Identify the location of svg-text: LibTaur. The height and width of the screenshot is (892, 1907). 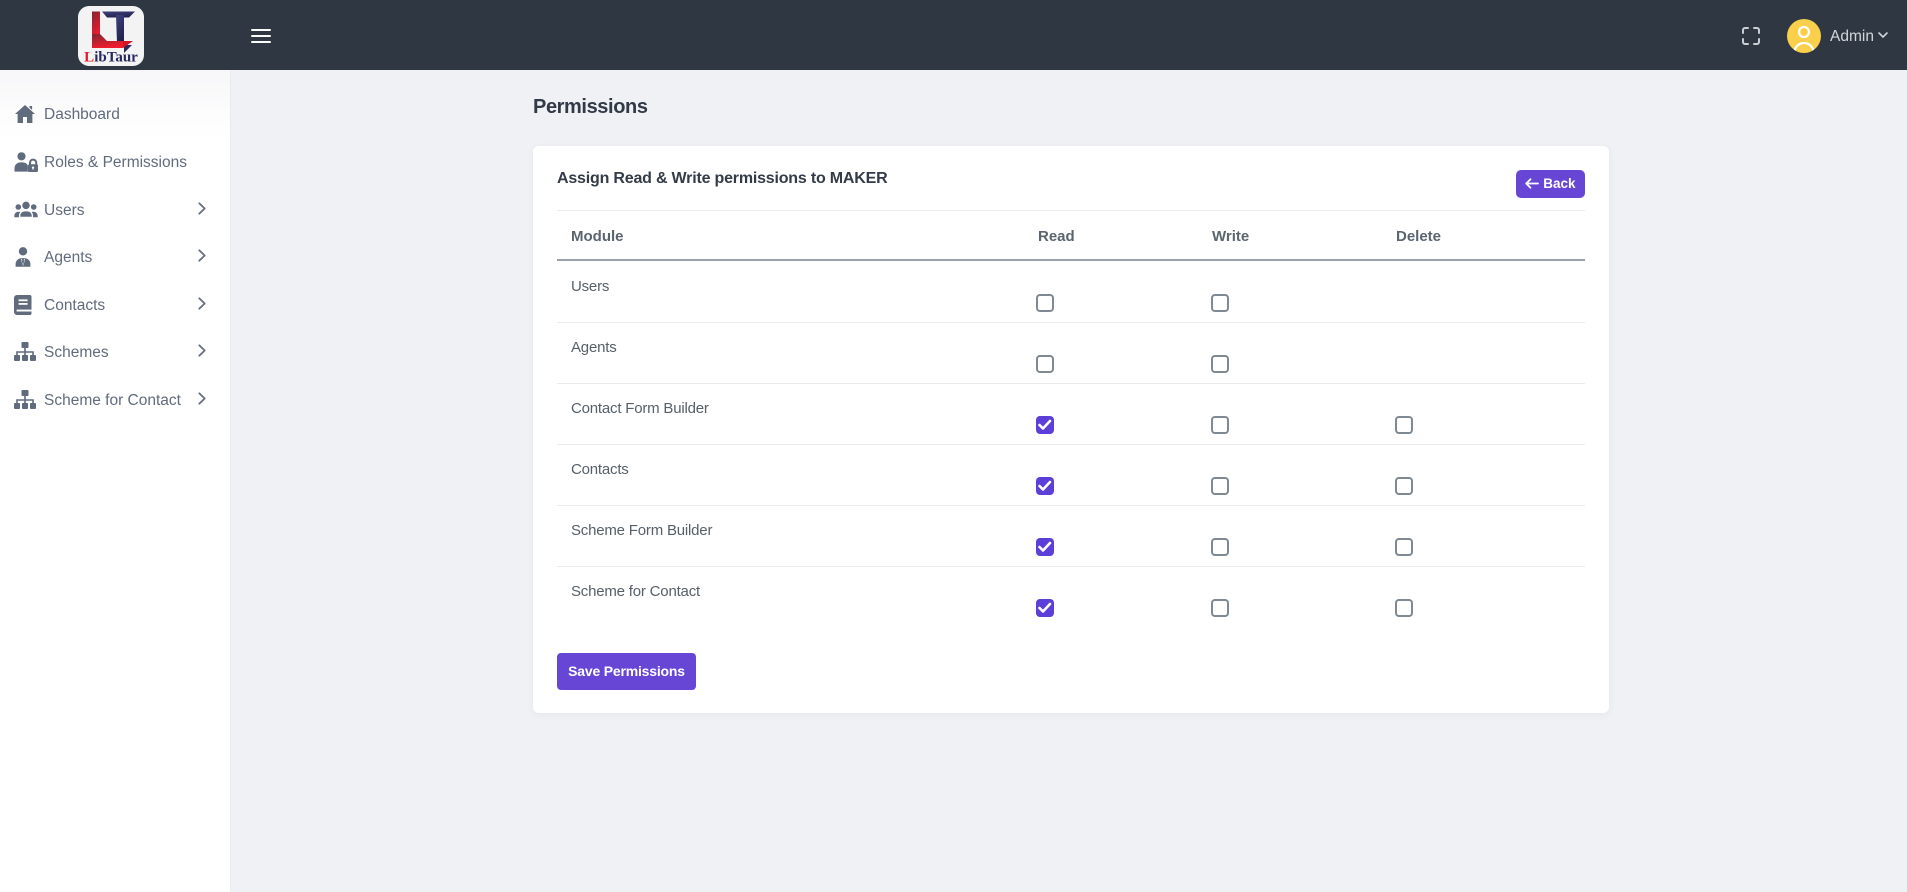
(111, 58).